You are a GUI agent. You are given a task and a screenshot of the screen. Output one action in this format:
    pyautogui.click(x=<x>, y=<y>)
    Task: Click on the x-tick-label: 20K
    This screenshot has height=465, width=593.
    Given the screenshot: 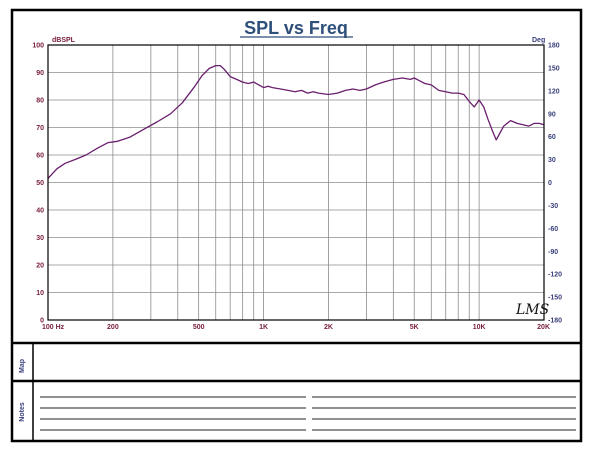 What is the action you would take?
    pyautogui.click(x=543, y=327)
    